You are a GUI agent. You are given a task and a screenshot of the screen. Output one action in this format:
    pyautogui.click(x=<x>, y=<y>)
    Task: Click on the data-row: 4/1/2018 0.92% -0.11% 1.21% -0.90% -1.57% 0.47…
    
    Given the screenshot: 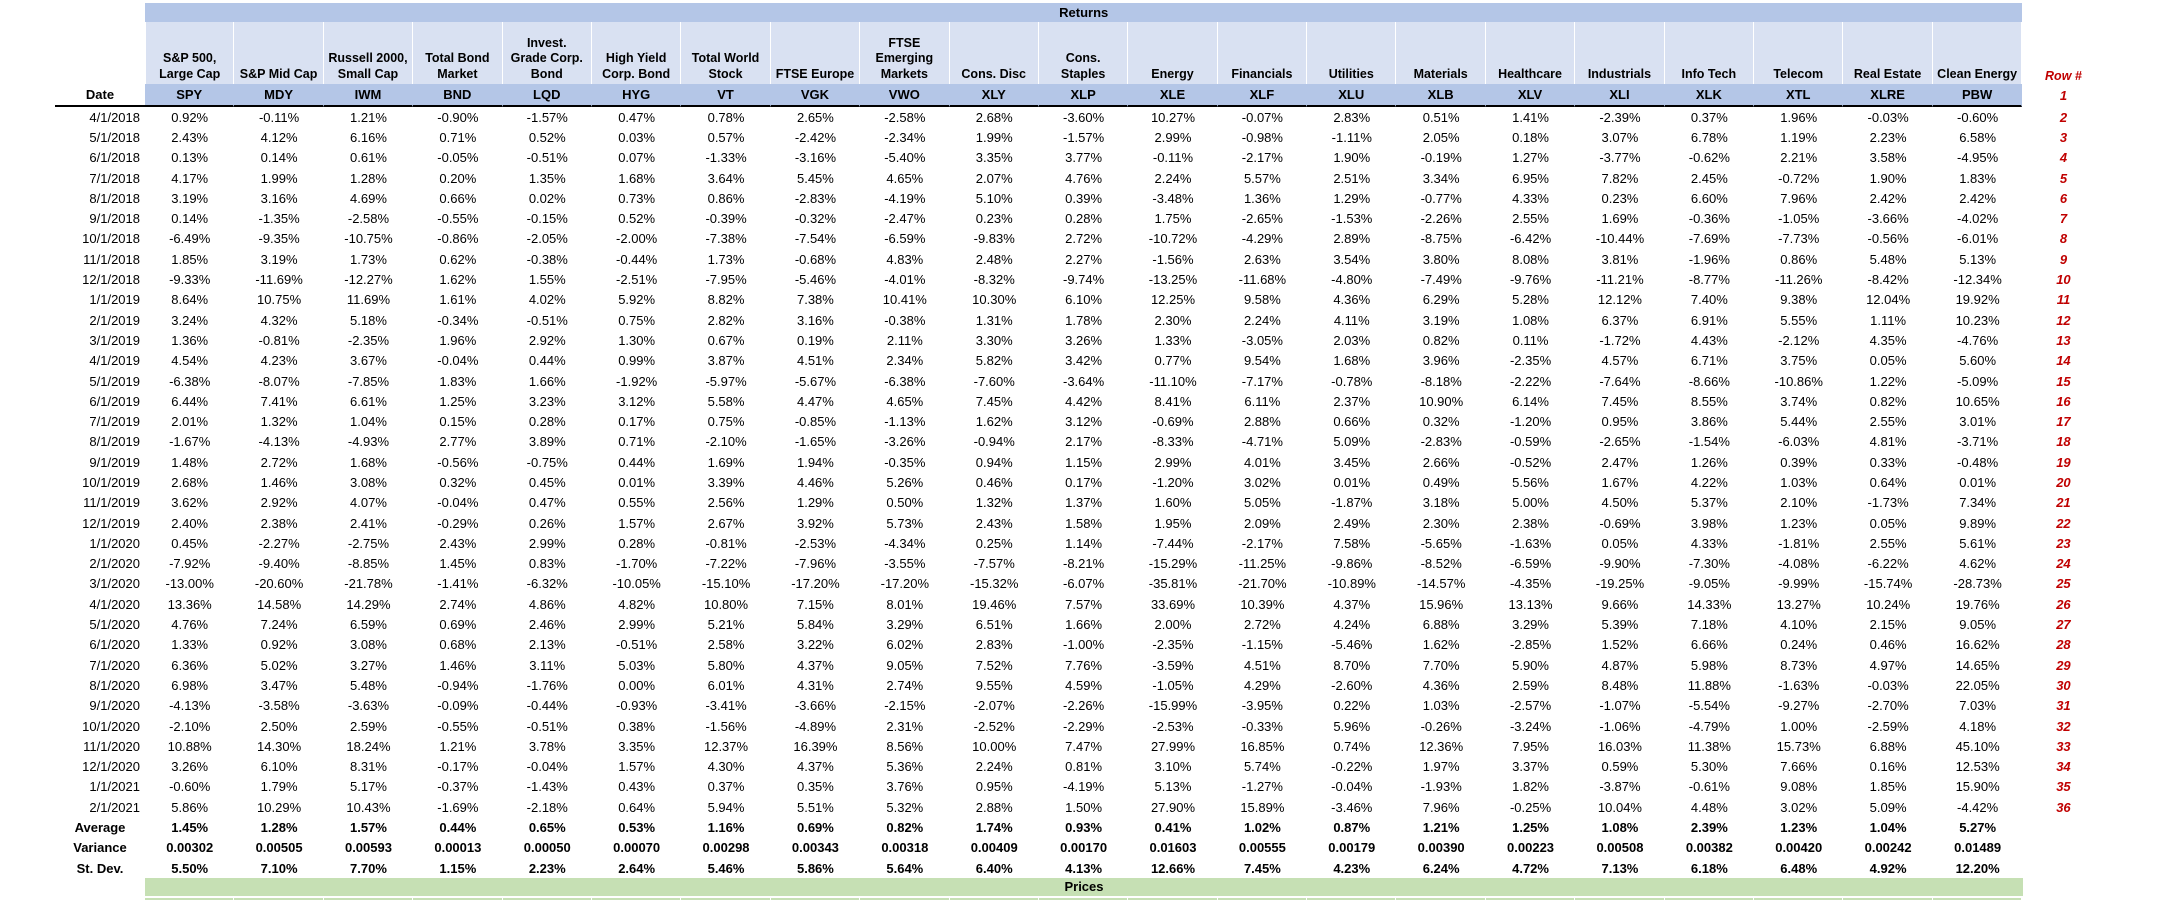 What is the action you would take?
    pyautogui.click(x=1079, y=117)
    